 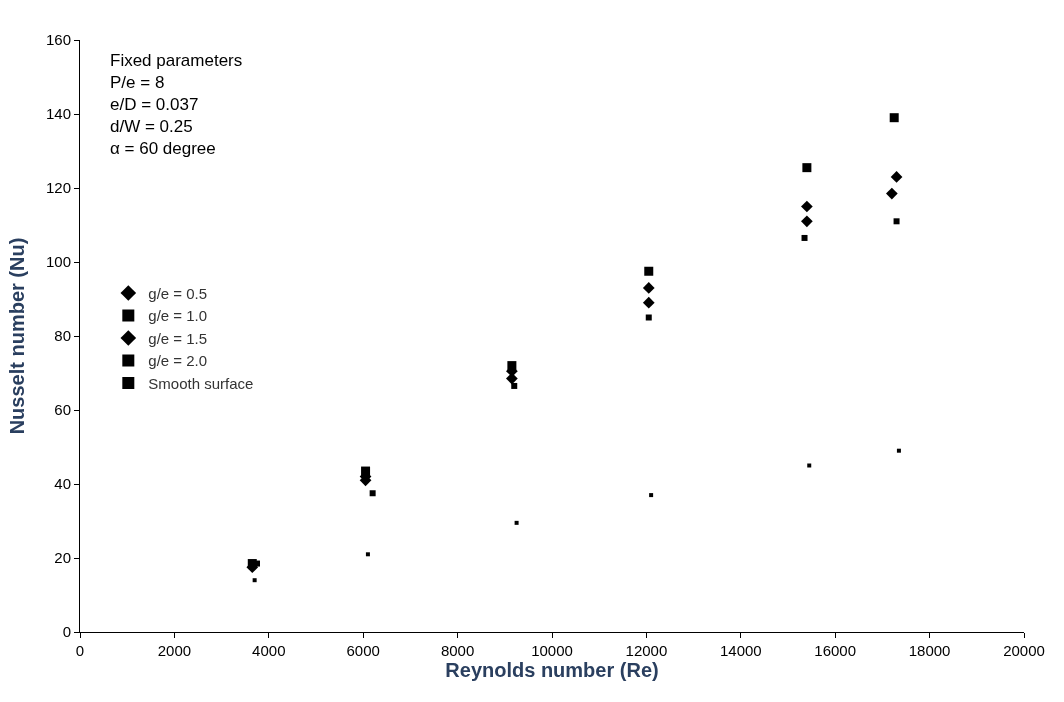 What do you see at coordinates (929, 650) in the screenshot?
I see `x-tick-label: 18000` at bounding box center [929, 650].